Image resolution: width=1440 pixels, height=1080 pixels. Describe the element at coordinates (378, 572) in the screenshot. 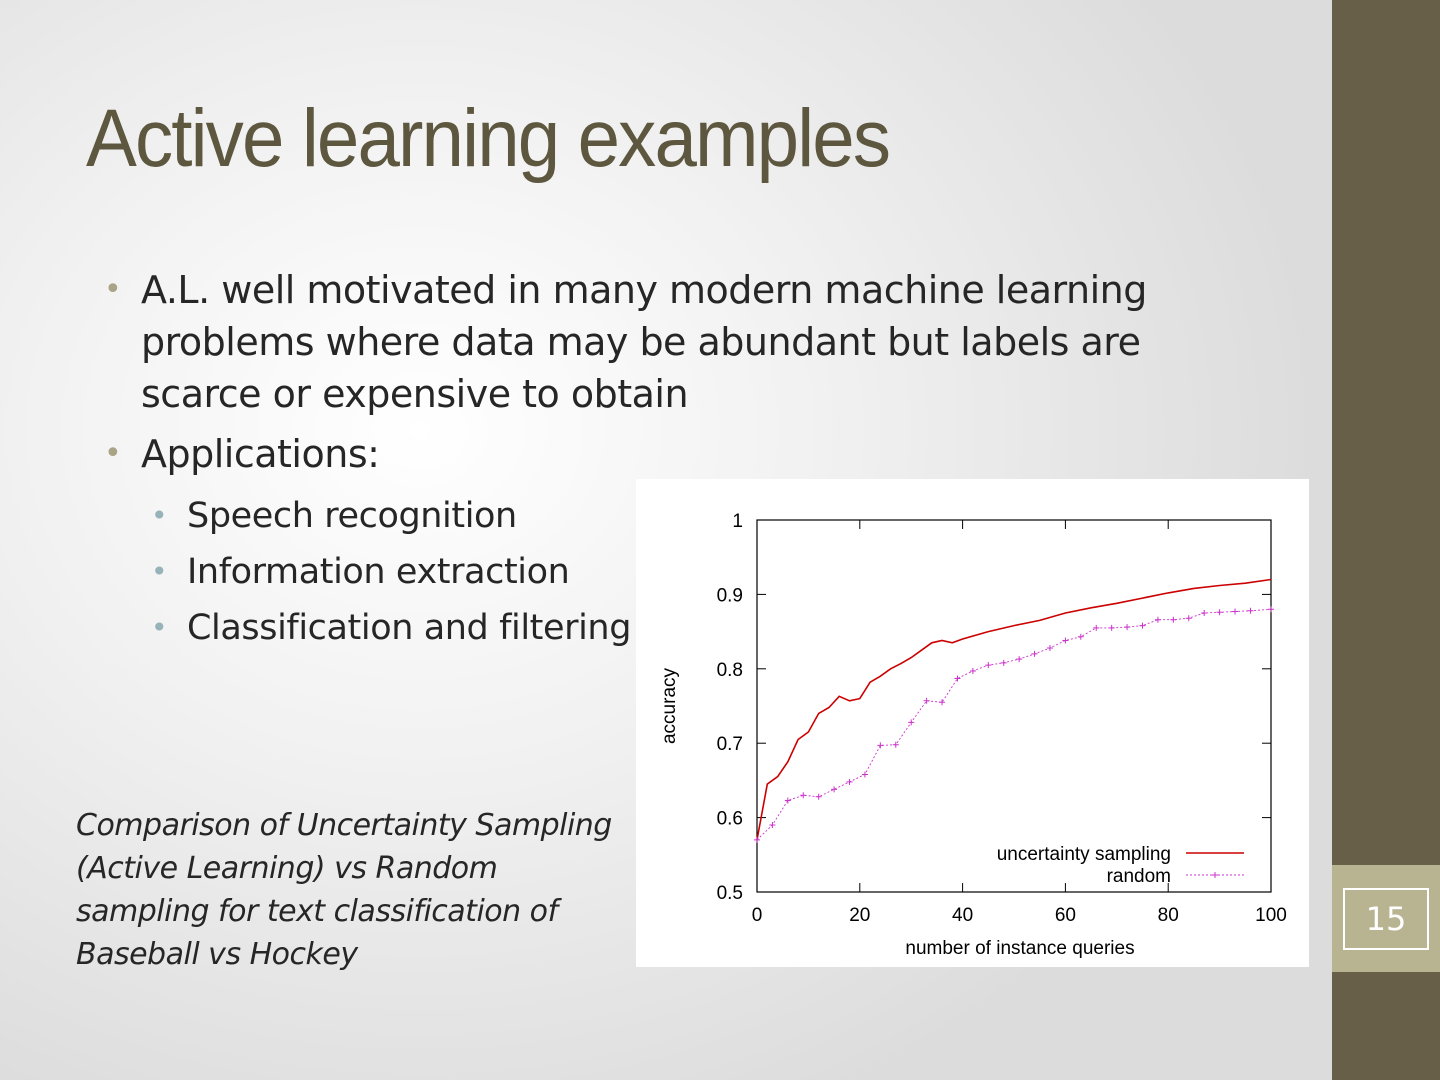

I see `sub-bullet-text: Information extraction` at that location.